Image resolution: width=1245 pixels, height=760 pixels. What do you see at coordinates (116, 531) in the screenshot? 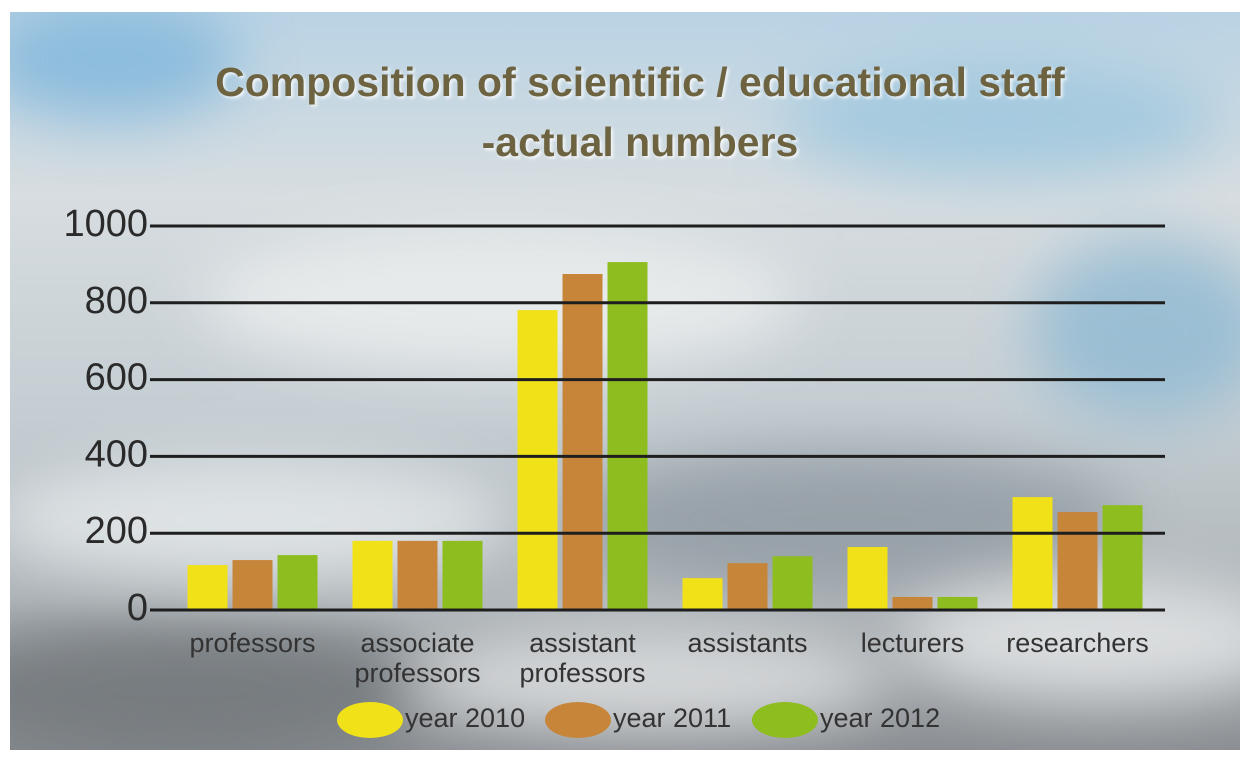
I see `y-tick-label: 200` at bounding box center [116, 531].